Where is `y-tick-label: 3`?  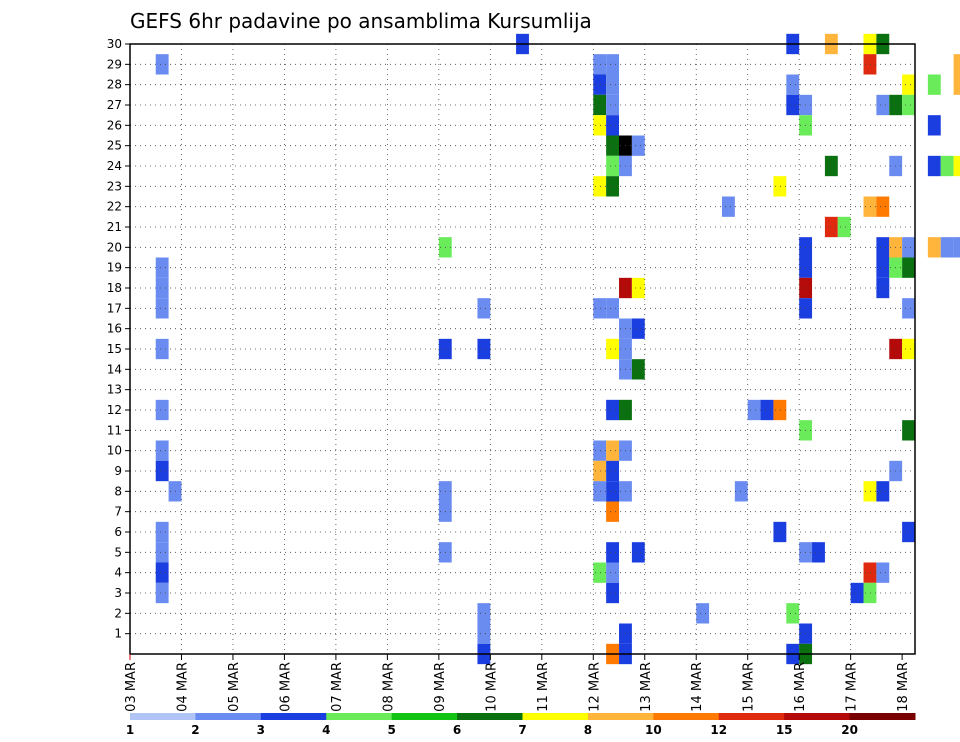
y-tick-label: 3 is located at coordinates (118, 593).